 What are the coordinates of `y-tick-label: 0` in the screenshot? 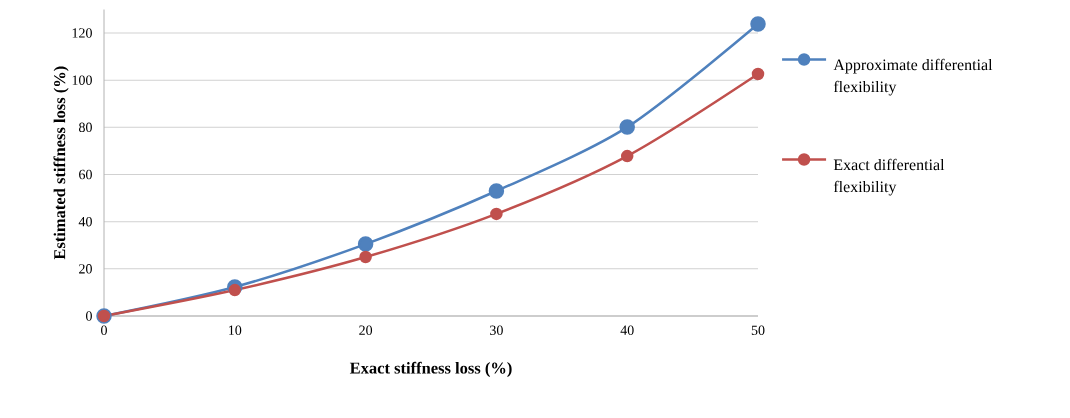 It's located at (89, 316).